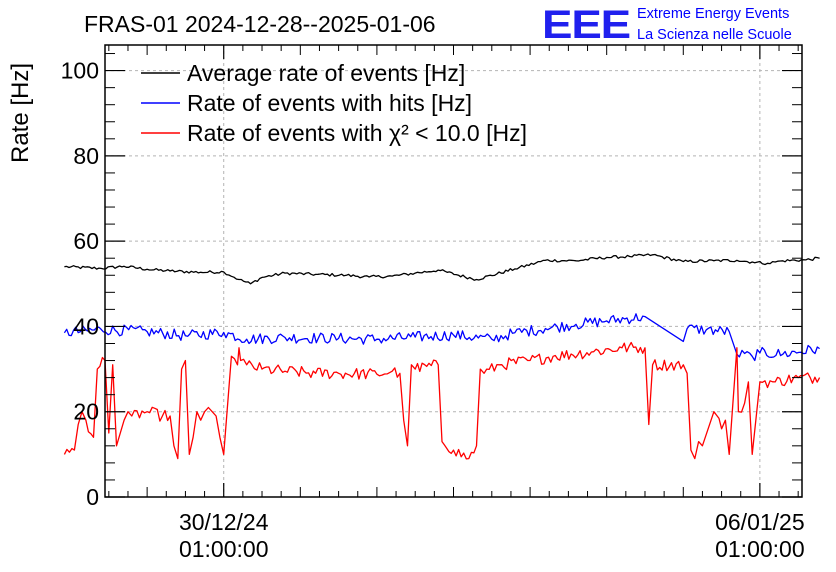 This screenshot has width=836, height=572. I want to click on eee-logo-mark: EEE, so click(586, 25).